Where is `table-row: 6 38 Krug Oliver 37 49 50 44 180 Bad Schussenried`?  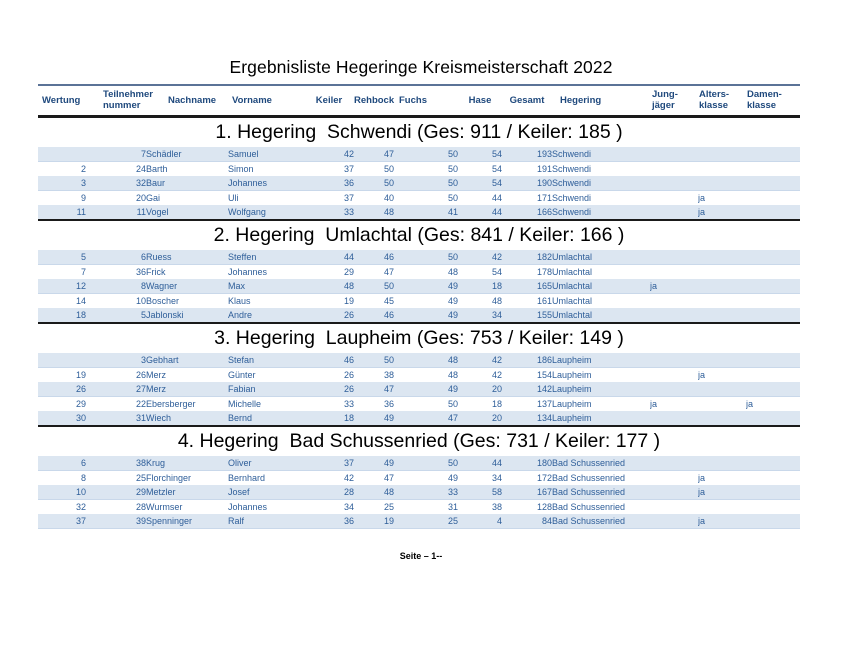
table-row: 6 38 Krug Oliver 37 49 50 44 180 Bad Schussenried is located at coordinates (419, 463).